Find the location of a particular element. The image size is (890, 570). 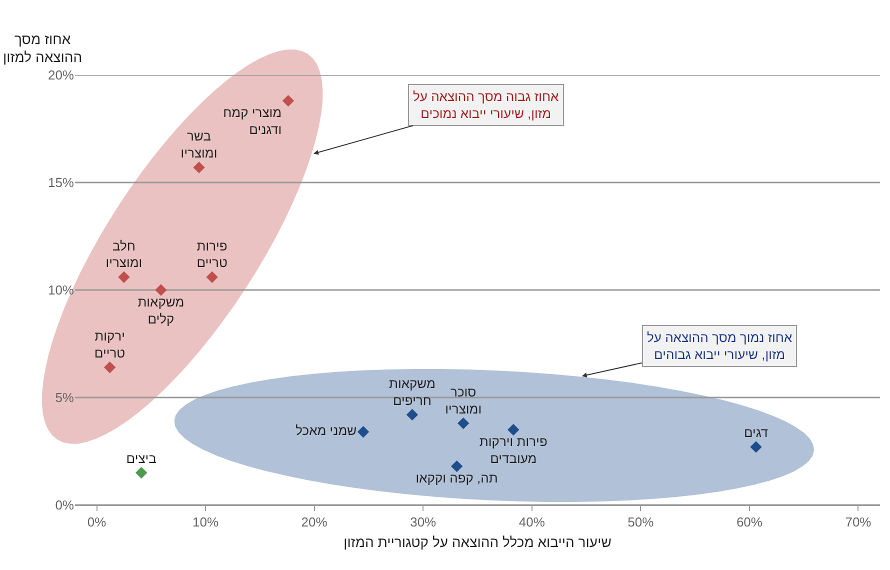

series-label: חלב ומוצריו is located at coordinates (124, 254).